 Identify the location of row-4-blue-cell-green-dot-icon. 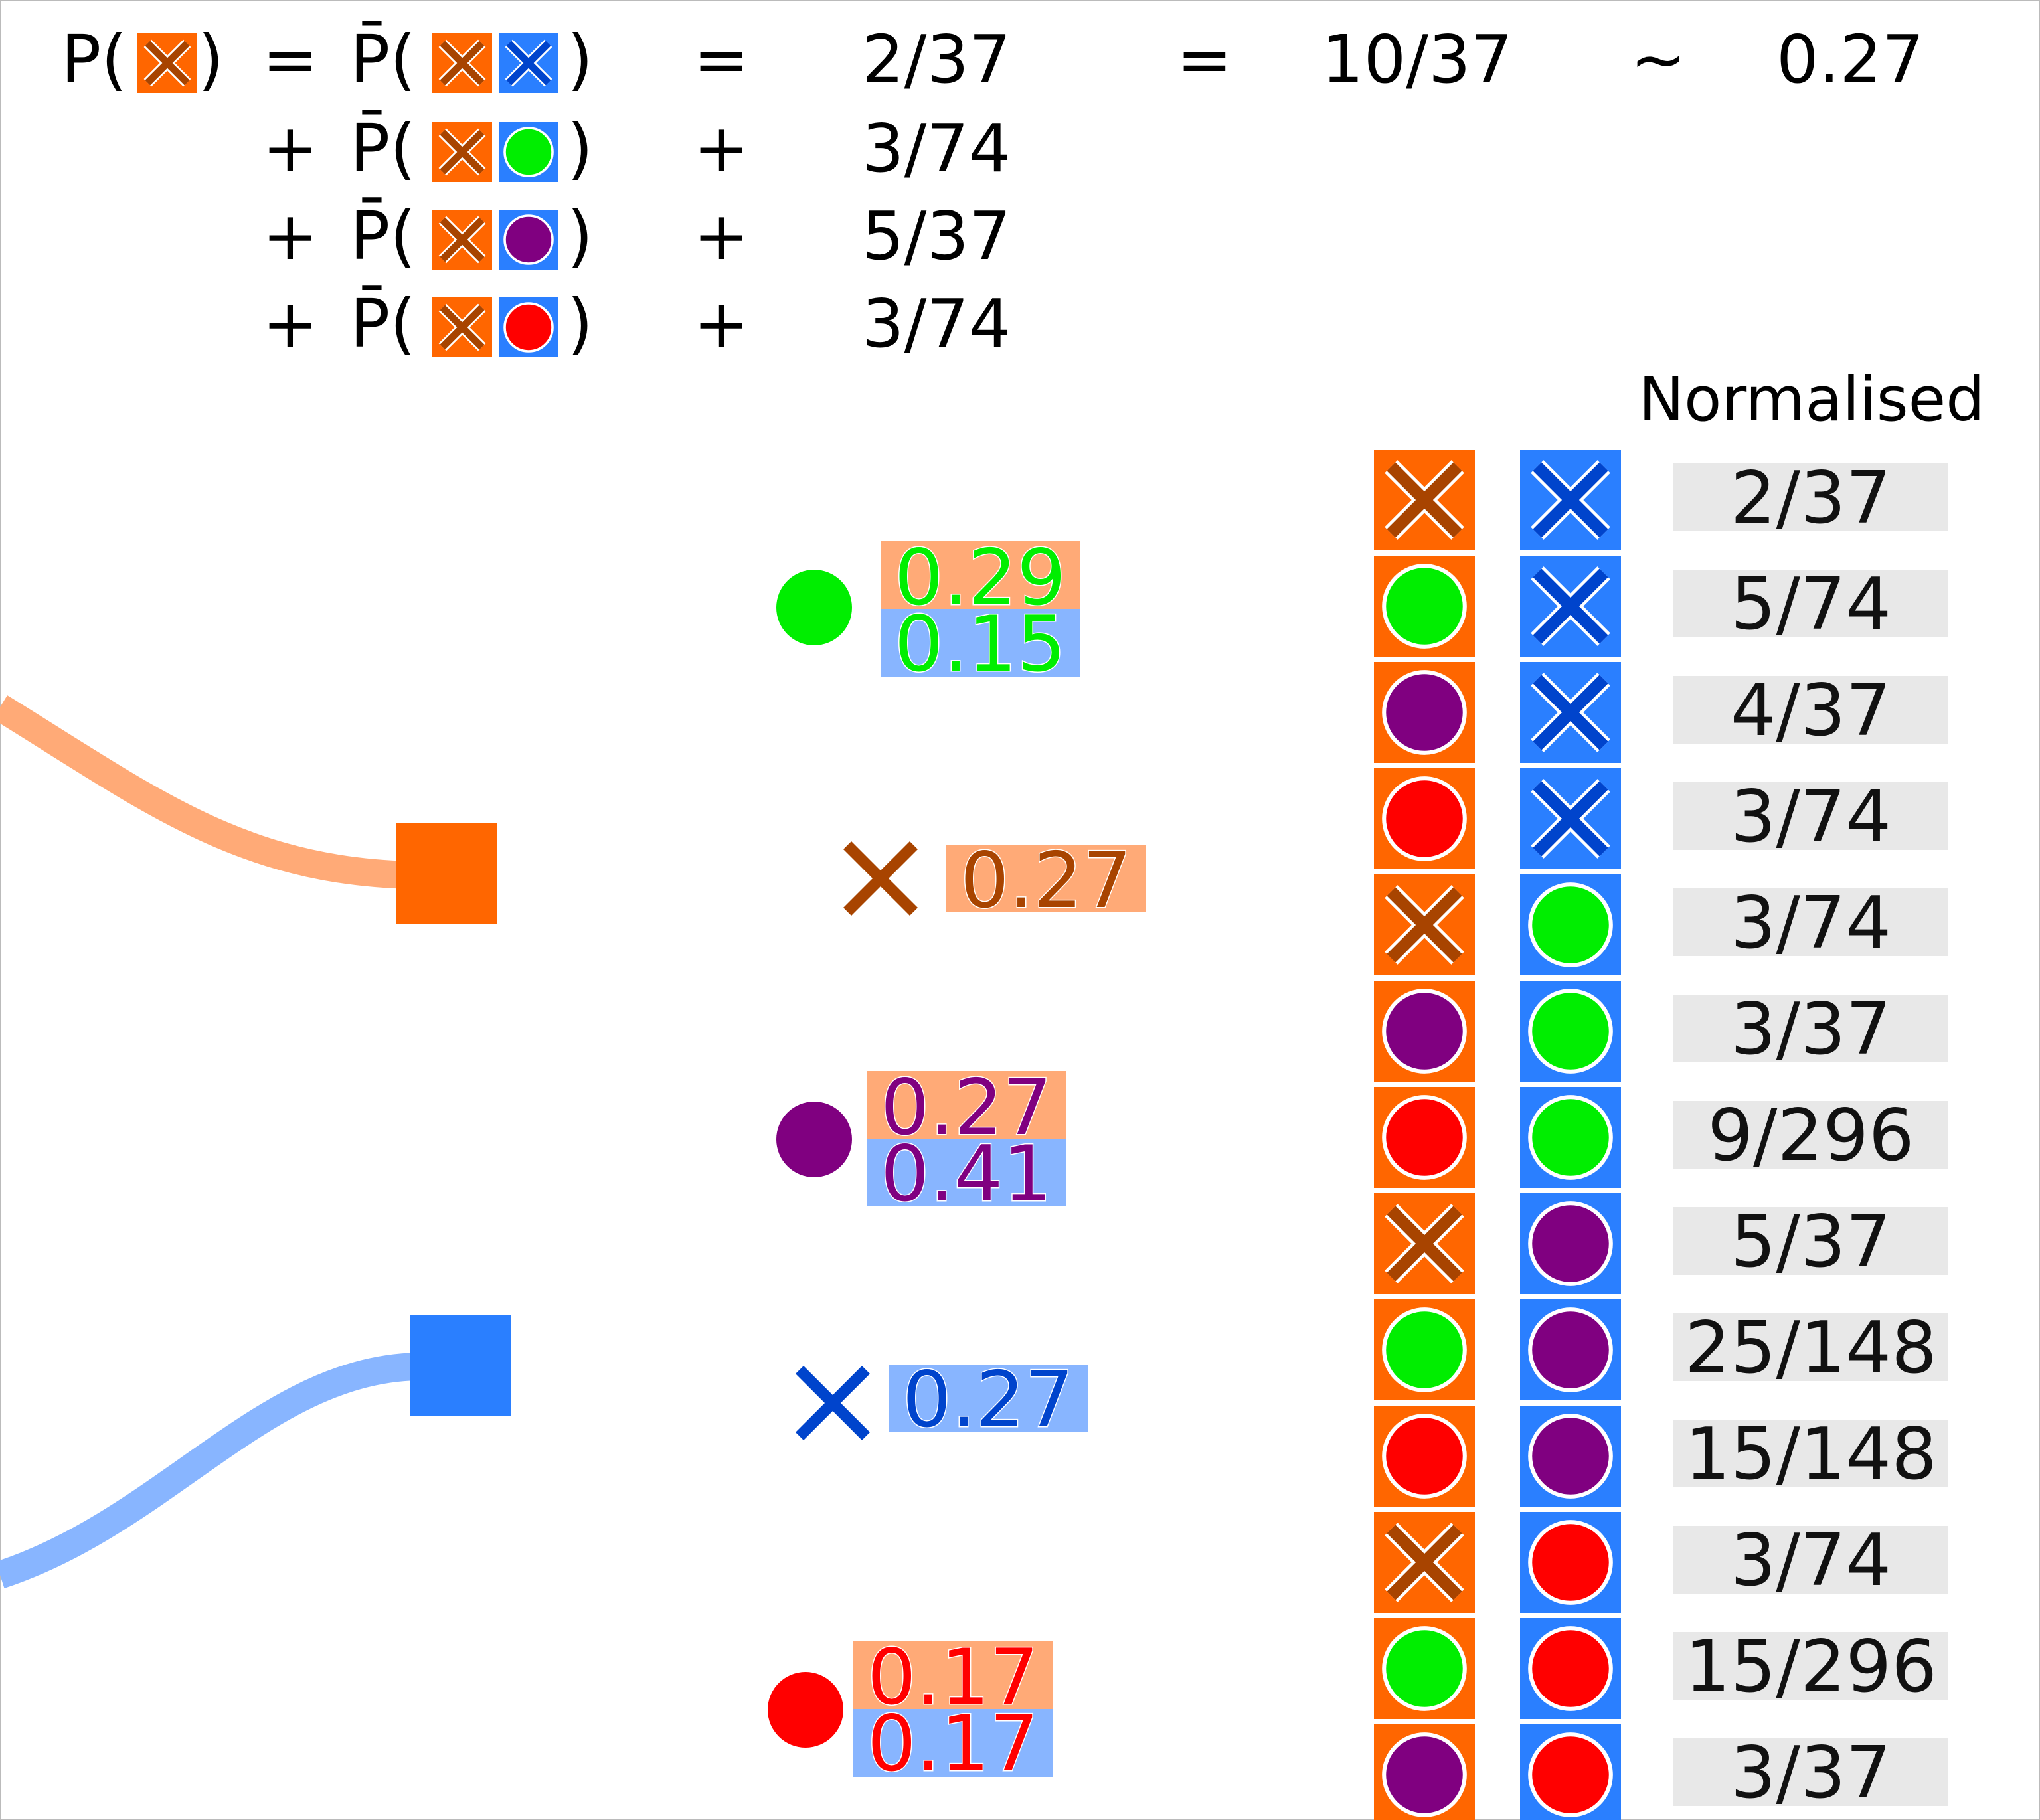
(1570, 925).